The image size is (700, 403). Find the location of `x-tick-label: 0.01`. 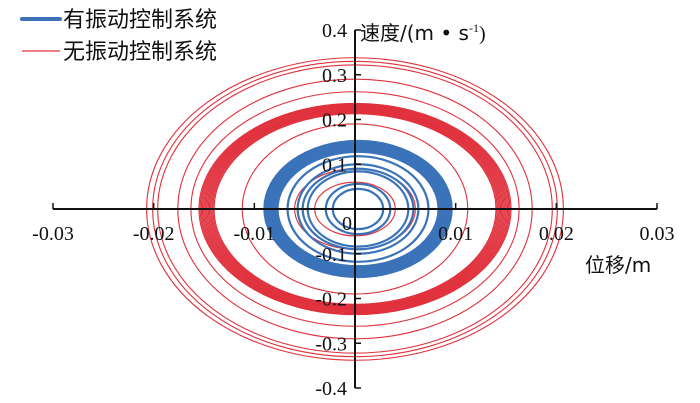

x-tick-label: 0.01 is located at coordinates (455, 234).